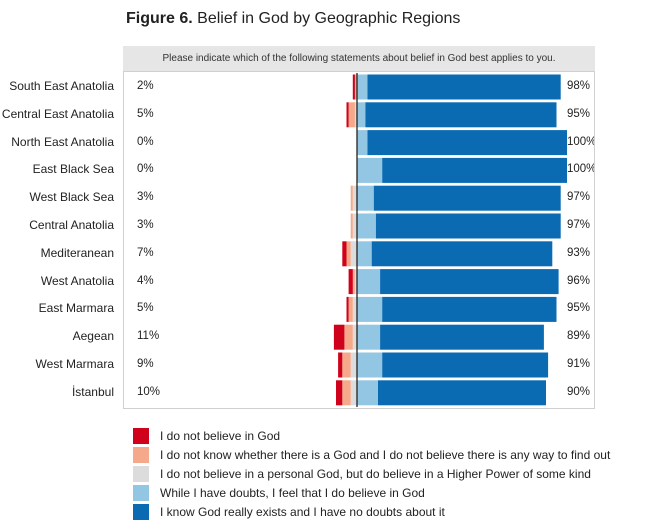 This screenshot has height=529, width=647. Describe the element at coordinates (149, 391) in the screenshot. I see `left-total-label: 10%` at that location.